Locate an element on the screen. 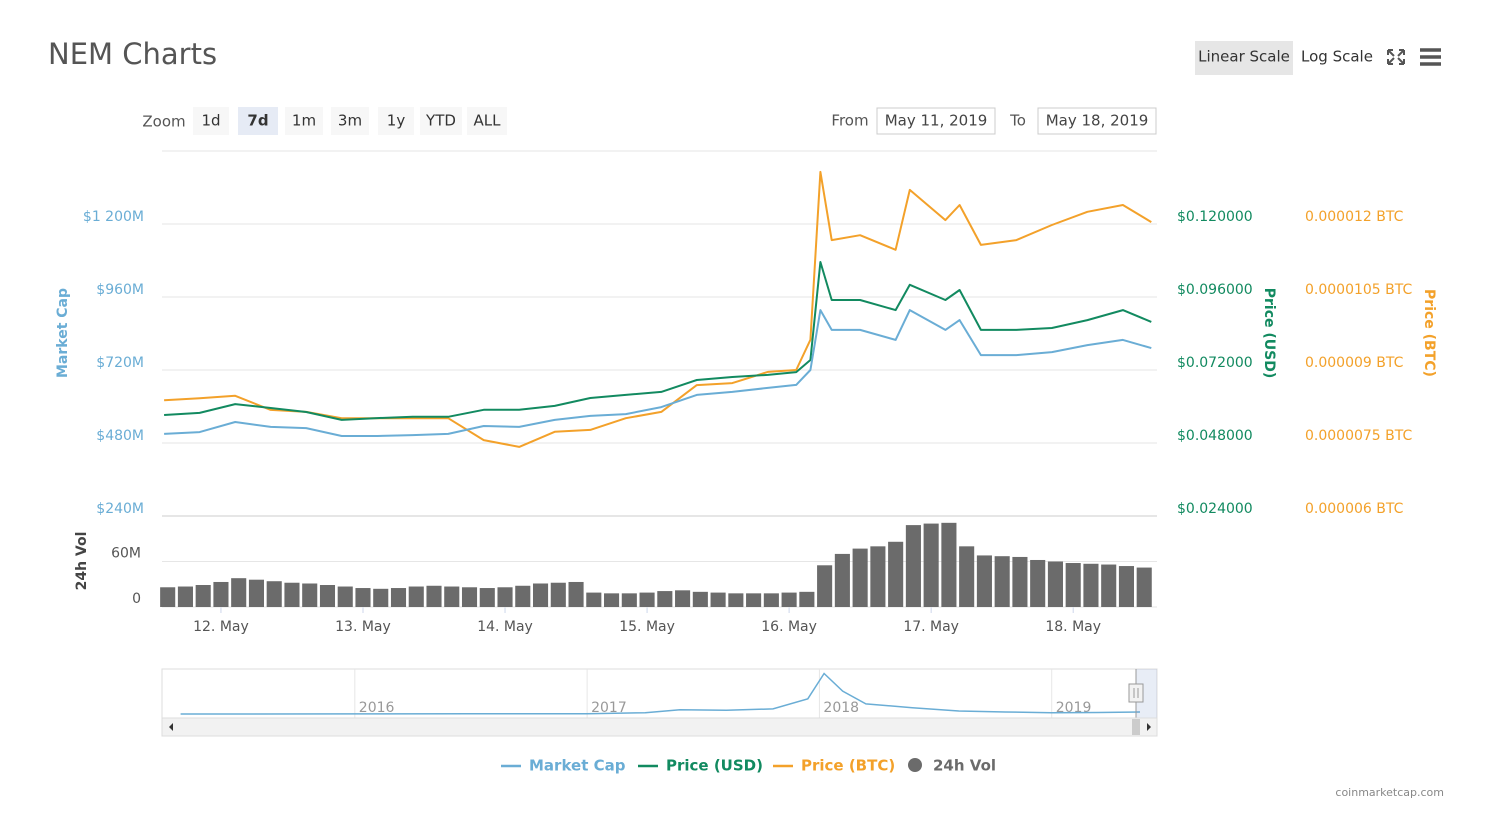 Image resolution: width=1488 pixels, height=834 pixels. x-tick-label: 13. May is located at coordinates (363, 627).